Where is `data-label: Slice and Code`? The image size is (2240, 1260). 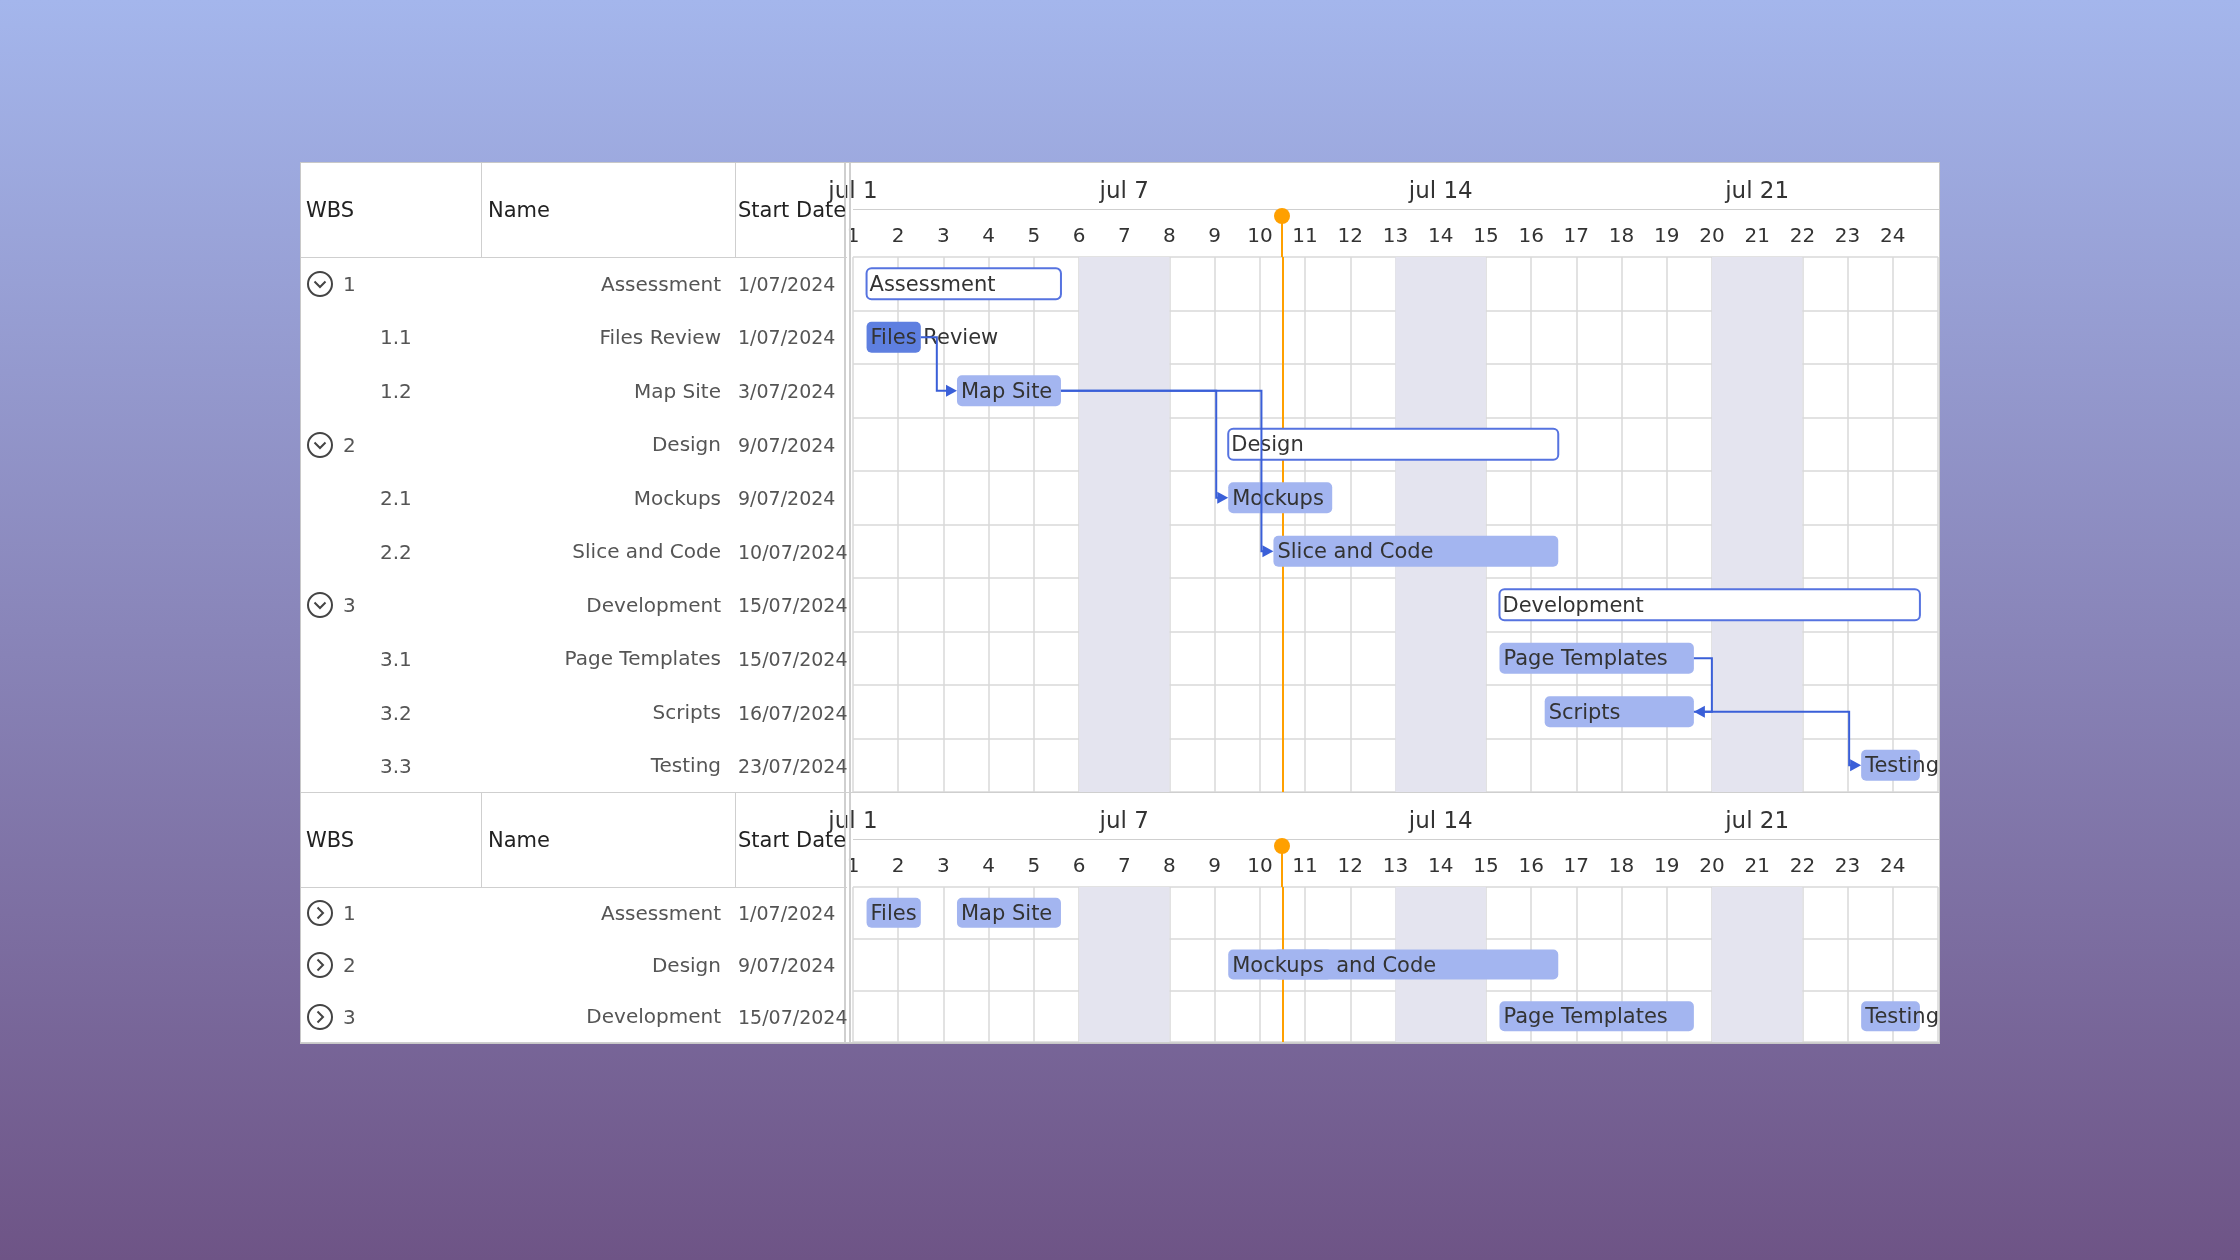 data-label: Slice and Code is located at coordinates (1355, 551).